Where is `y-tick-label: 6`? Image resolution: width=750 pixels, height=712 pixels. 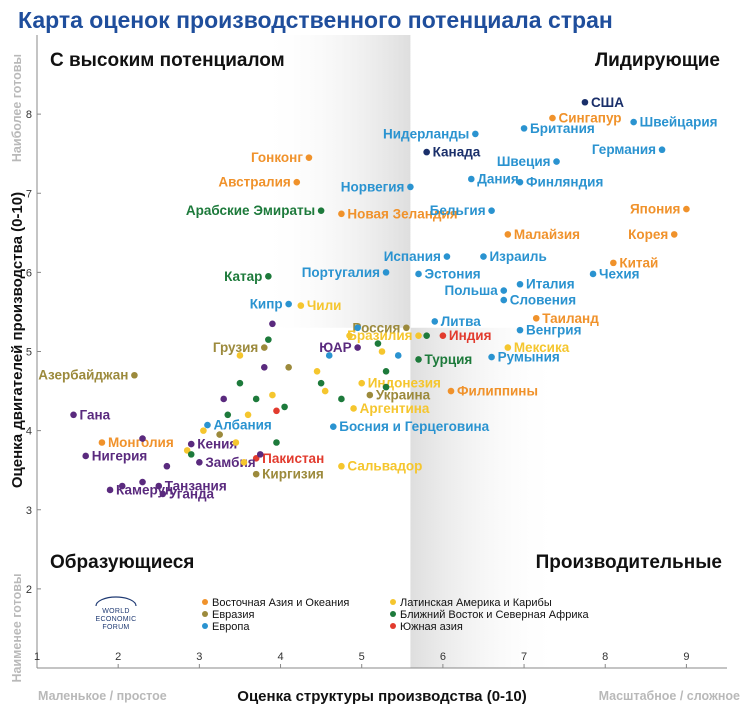 y-tick-label: 6 is located at coordinates (29, 273).